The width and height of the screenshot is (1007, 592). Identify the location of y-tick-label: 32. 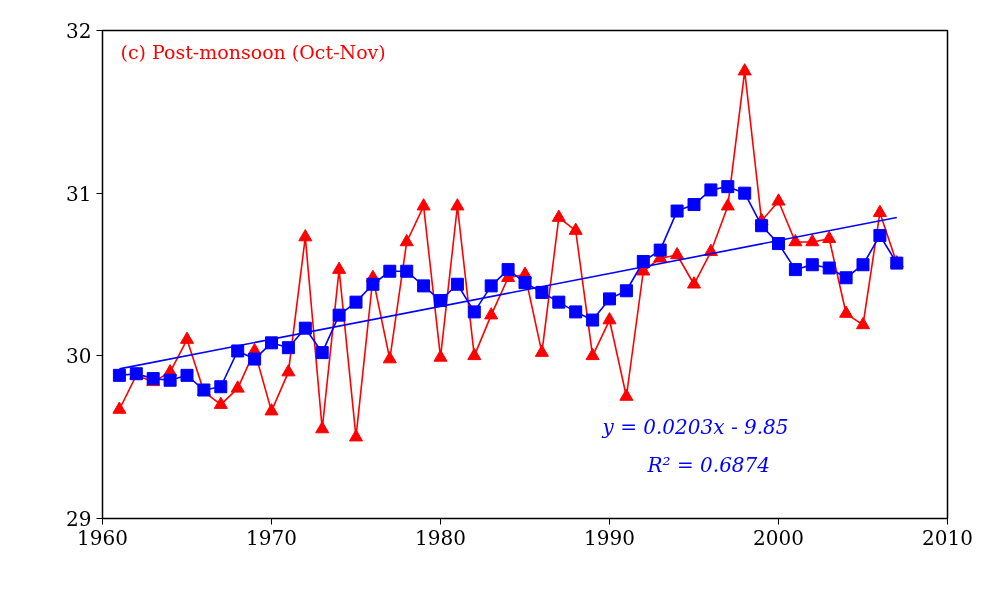
(79, 31).